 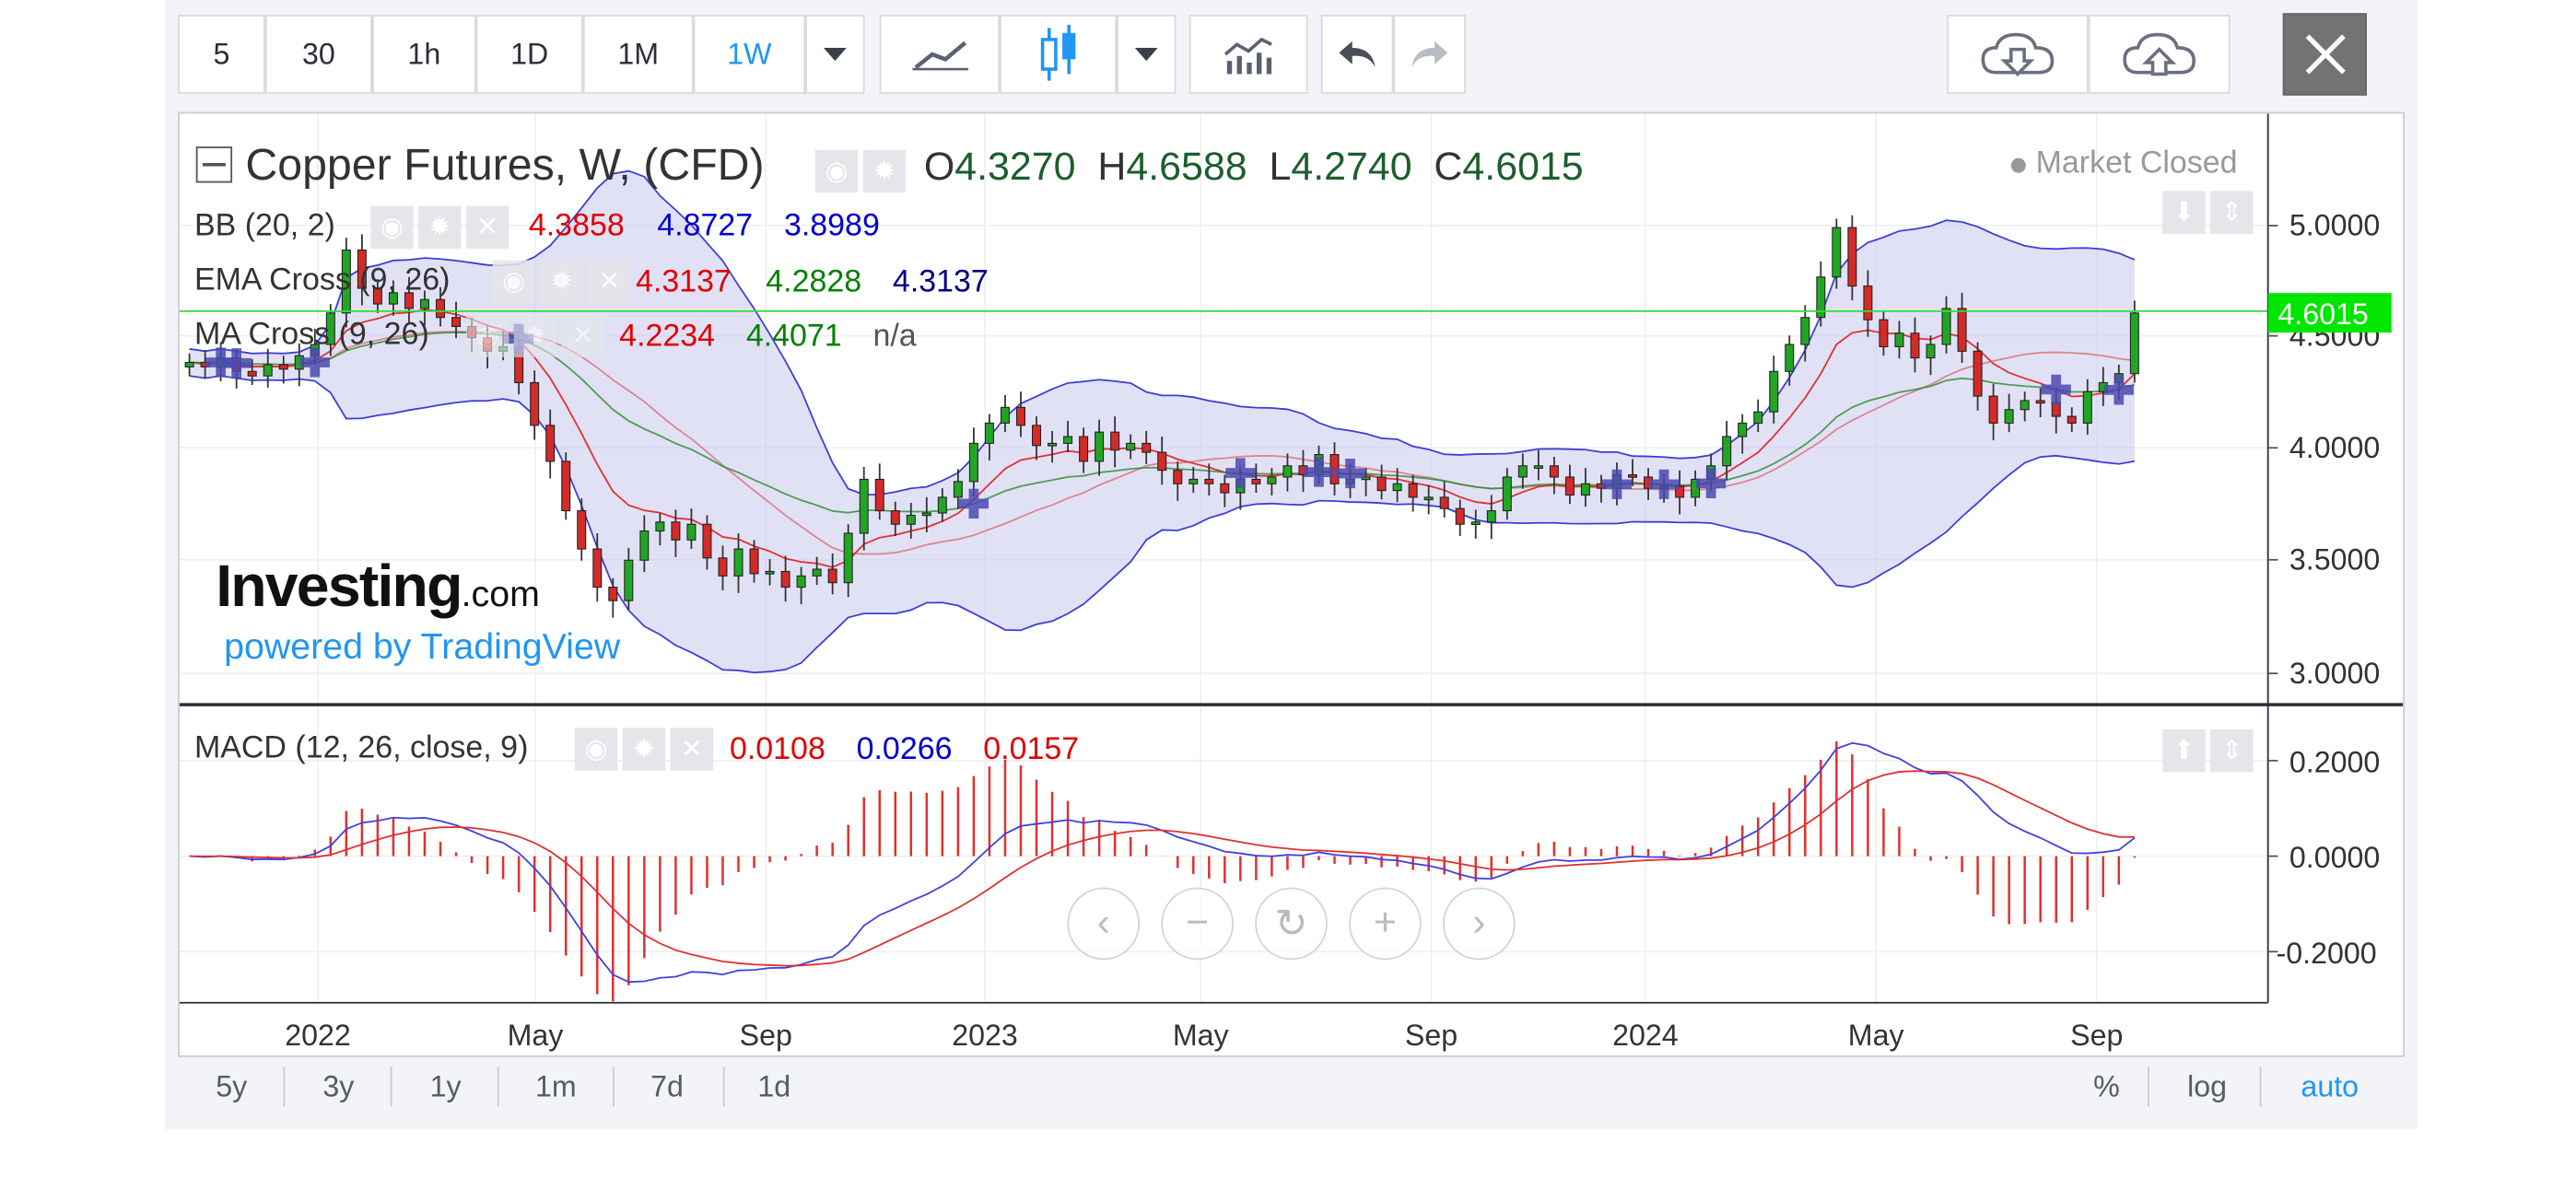 I want to click on load-chart-button, so click(x=2018, y=54).